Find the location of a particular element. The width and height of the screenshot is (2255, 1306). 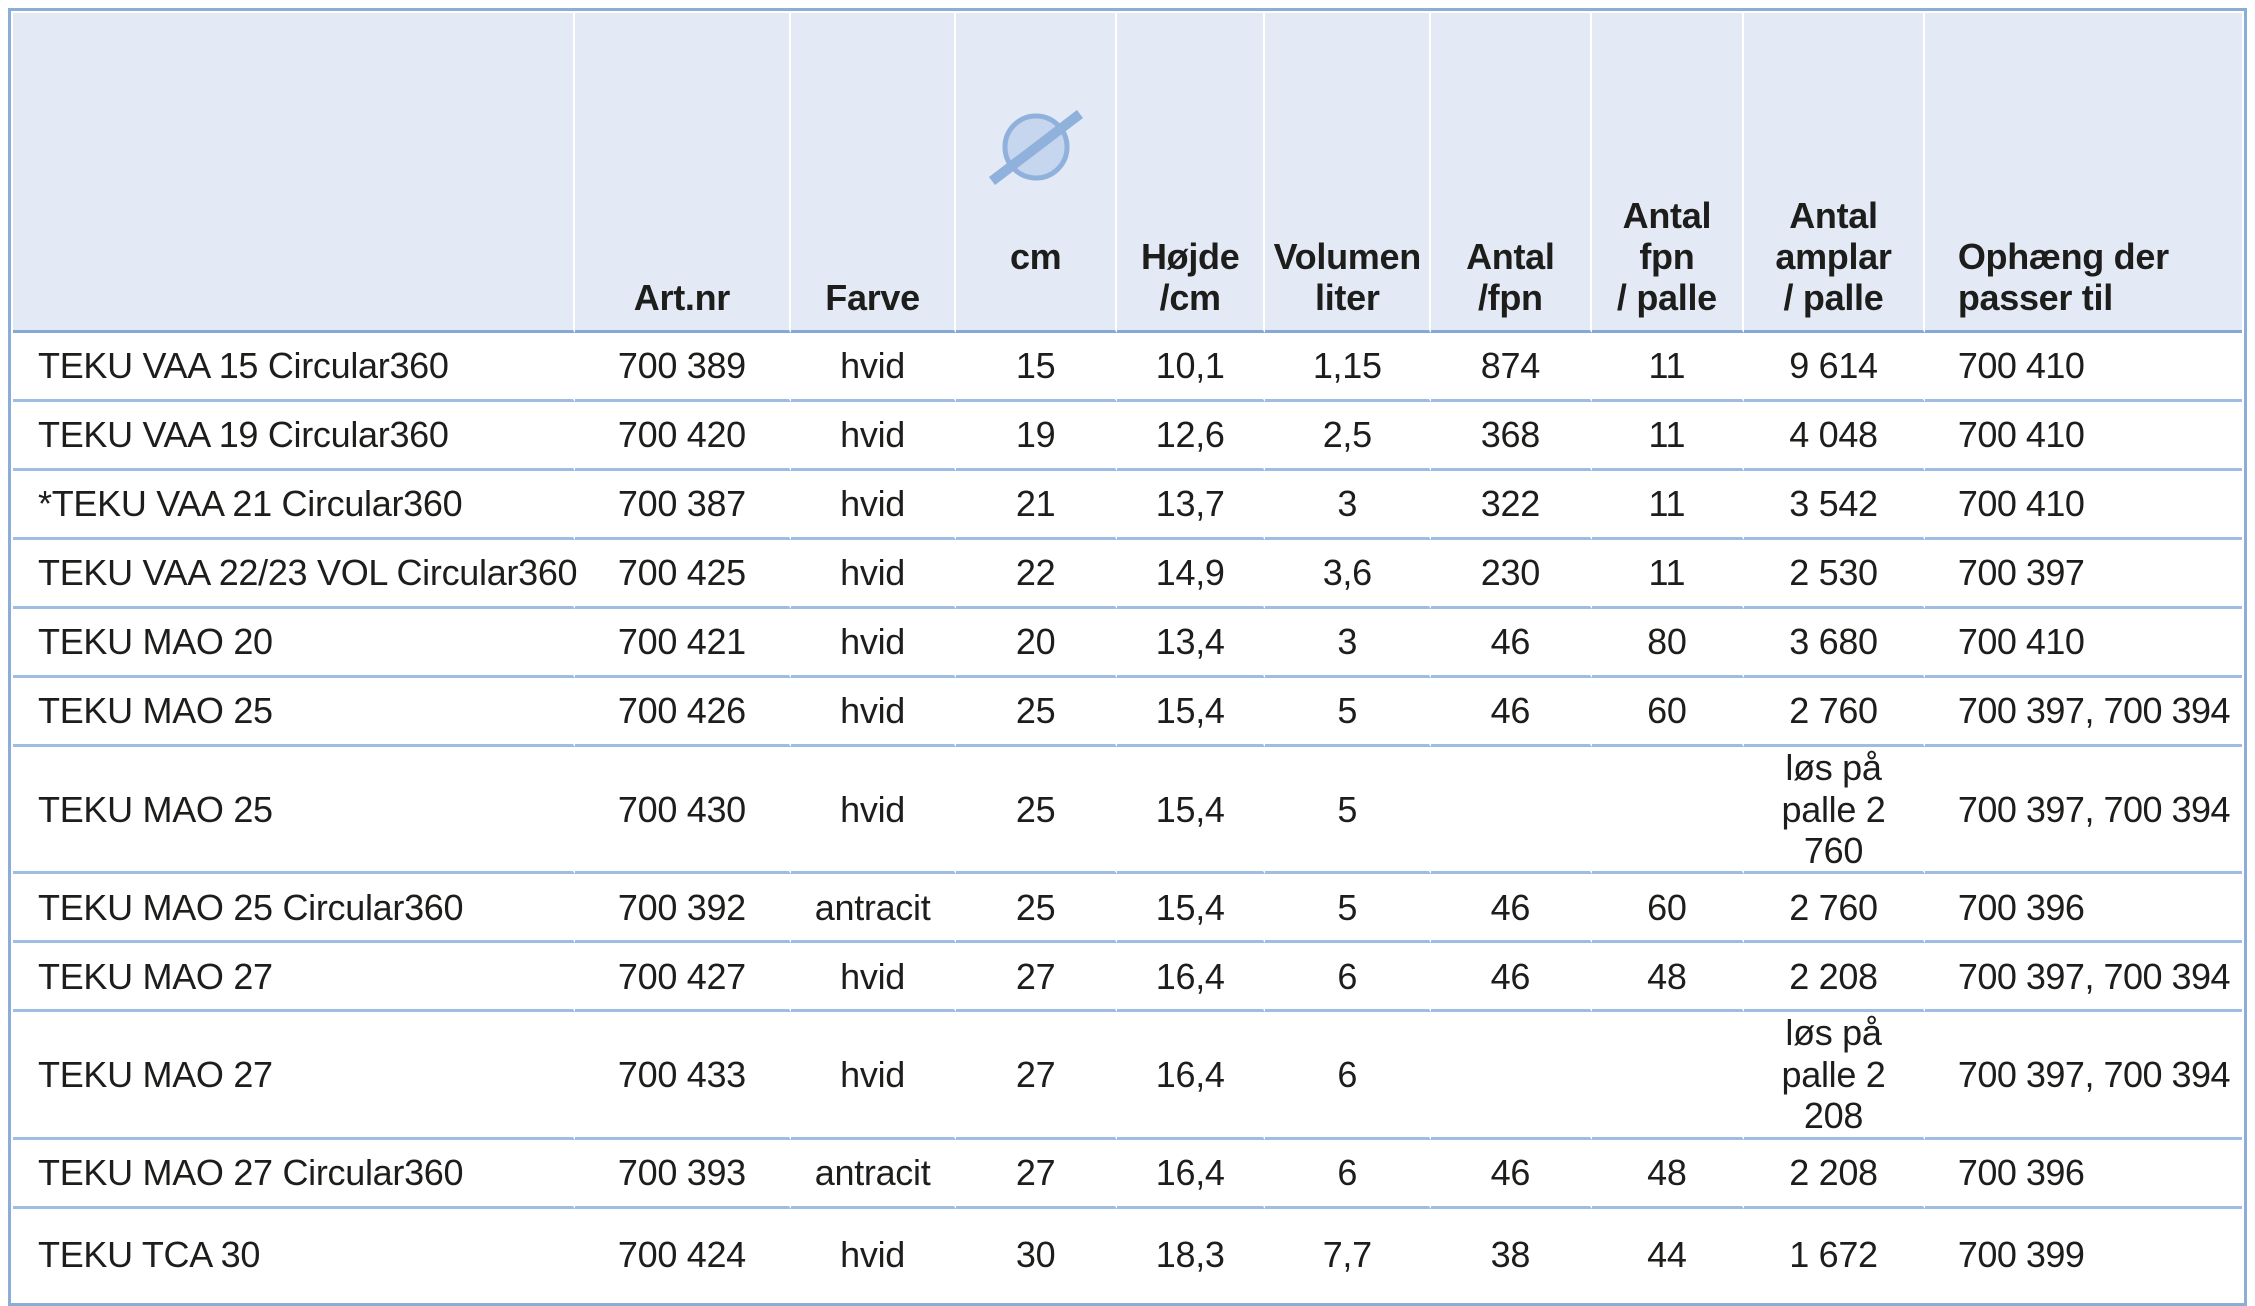

header-diameter: cm is located at coordinates (1036, 173).